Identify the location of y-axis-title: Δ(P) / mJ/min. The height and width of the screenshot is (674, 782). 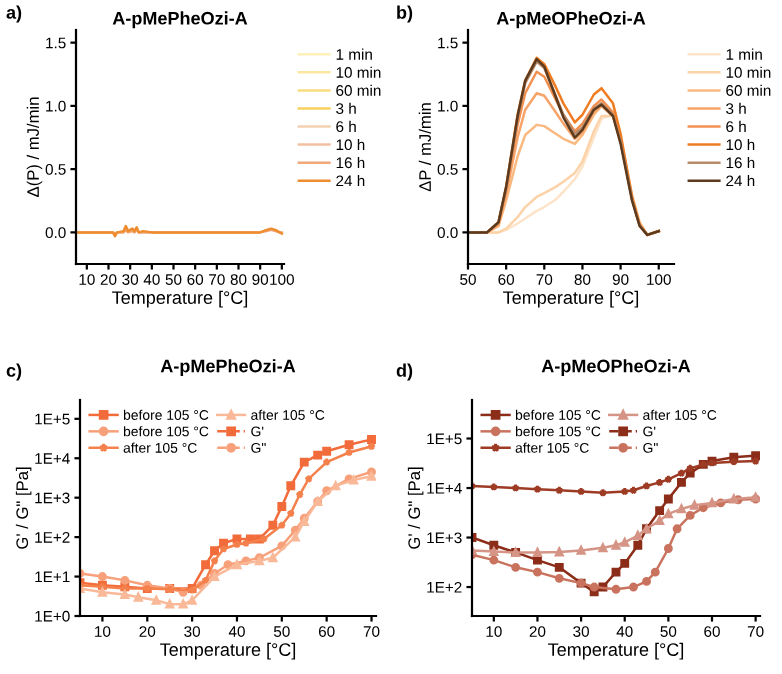
(34, 147).